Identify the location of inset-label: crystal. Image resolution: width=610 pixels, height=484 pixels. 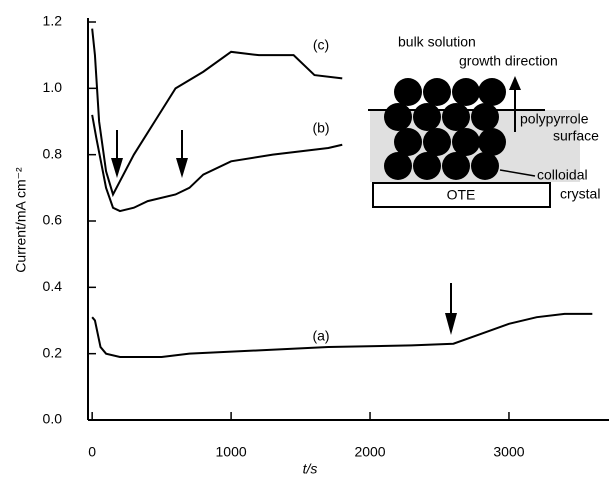
(580, 194).